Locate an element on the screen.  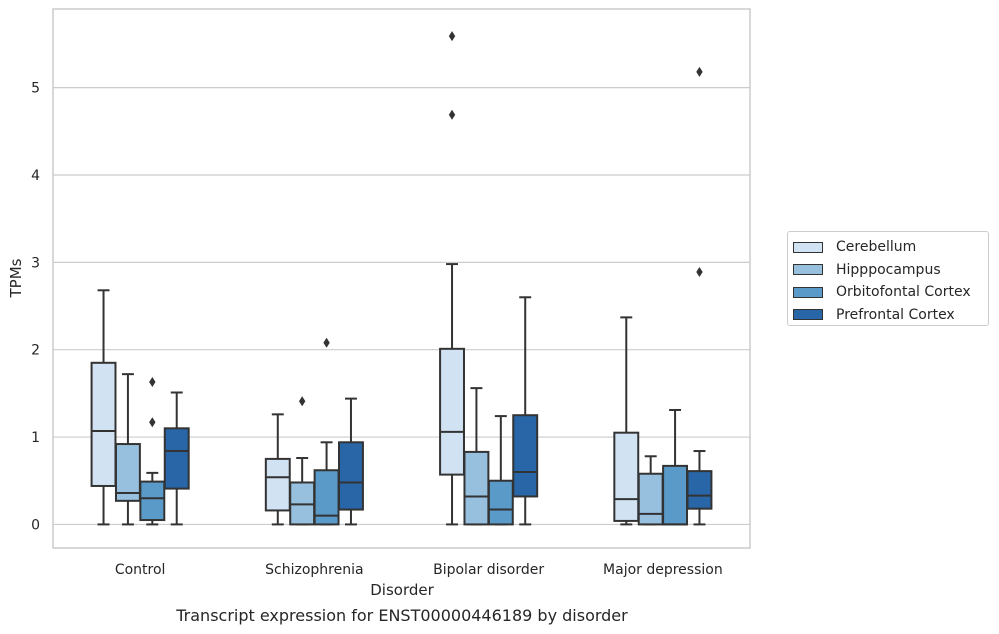
legend-label: Cerebellum is located at coordinates (876, 247).